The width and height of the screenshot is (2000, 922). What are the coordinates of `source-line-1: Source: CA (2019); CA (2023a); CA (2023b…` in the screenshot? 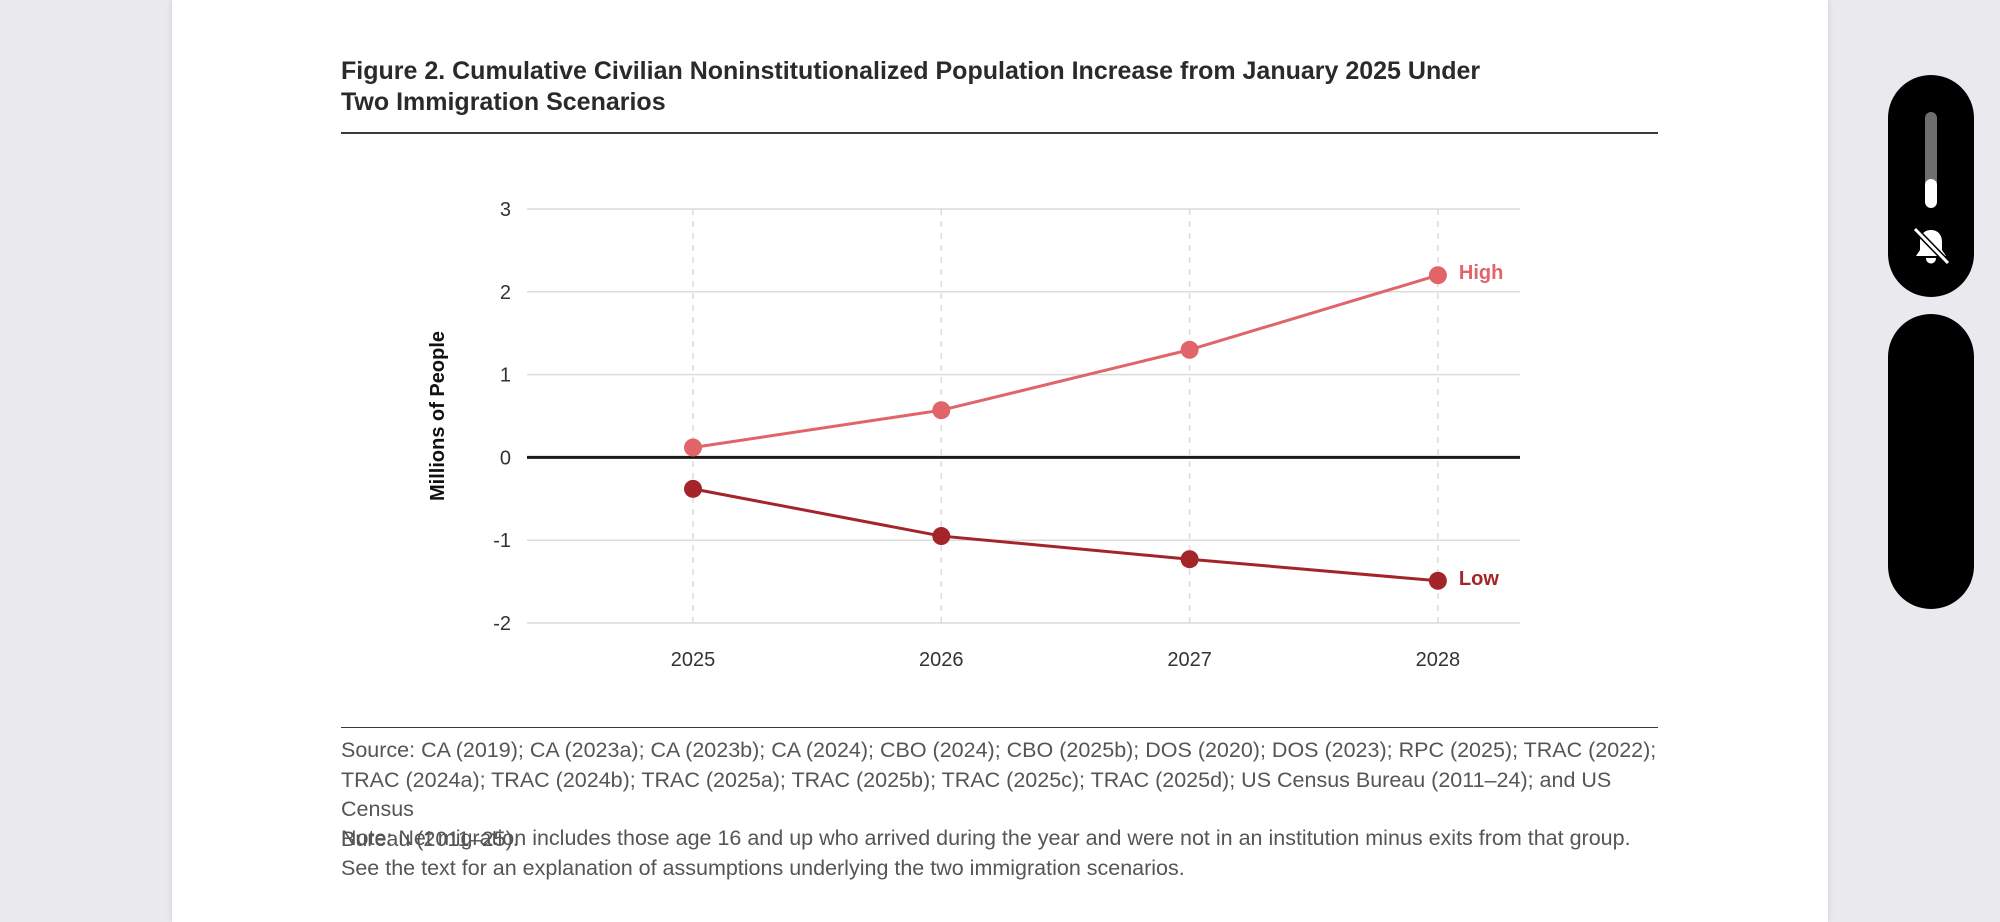 It's located at (999, 750).